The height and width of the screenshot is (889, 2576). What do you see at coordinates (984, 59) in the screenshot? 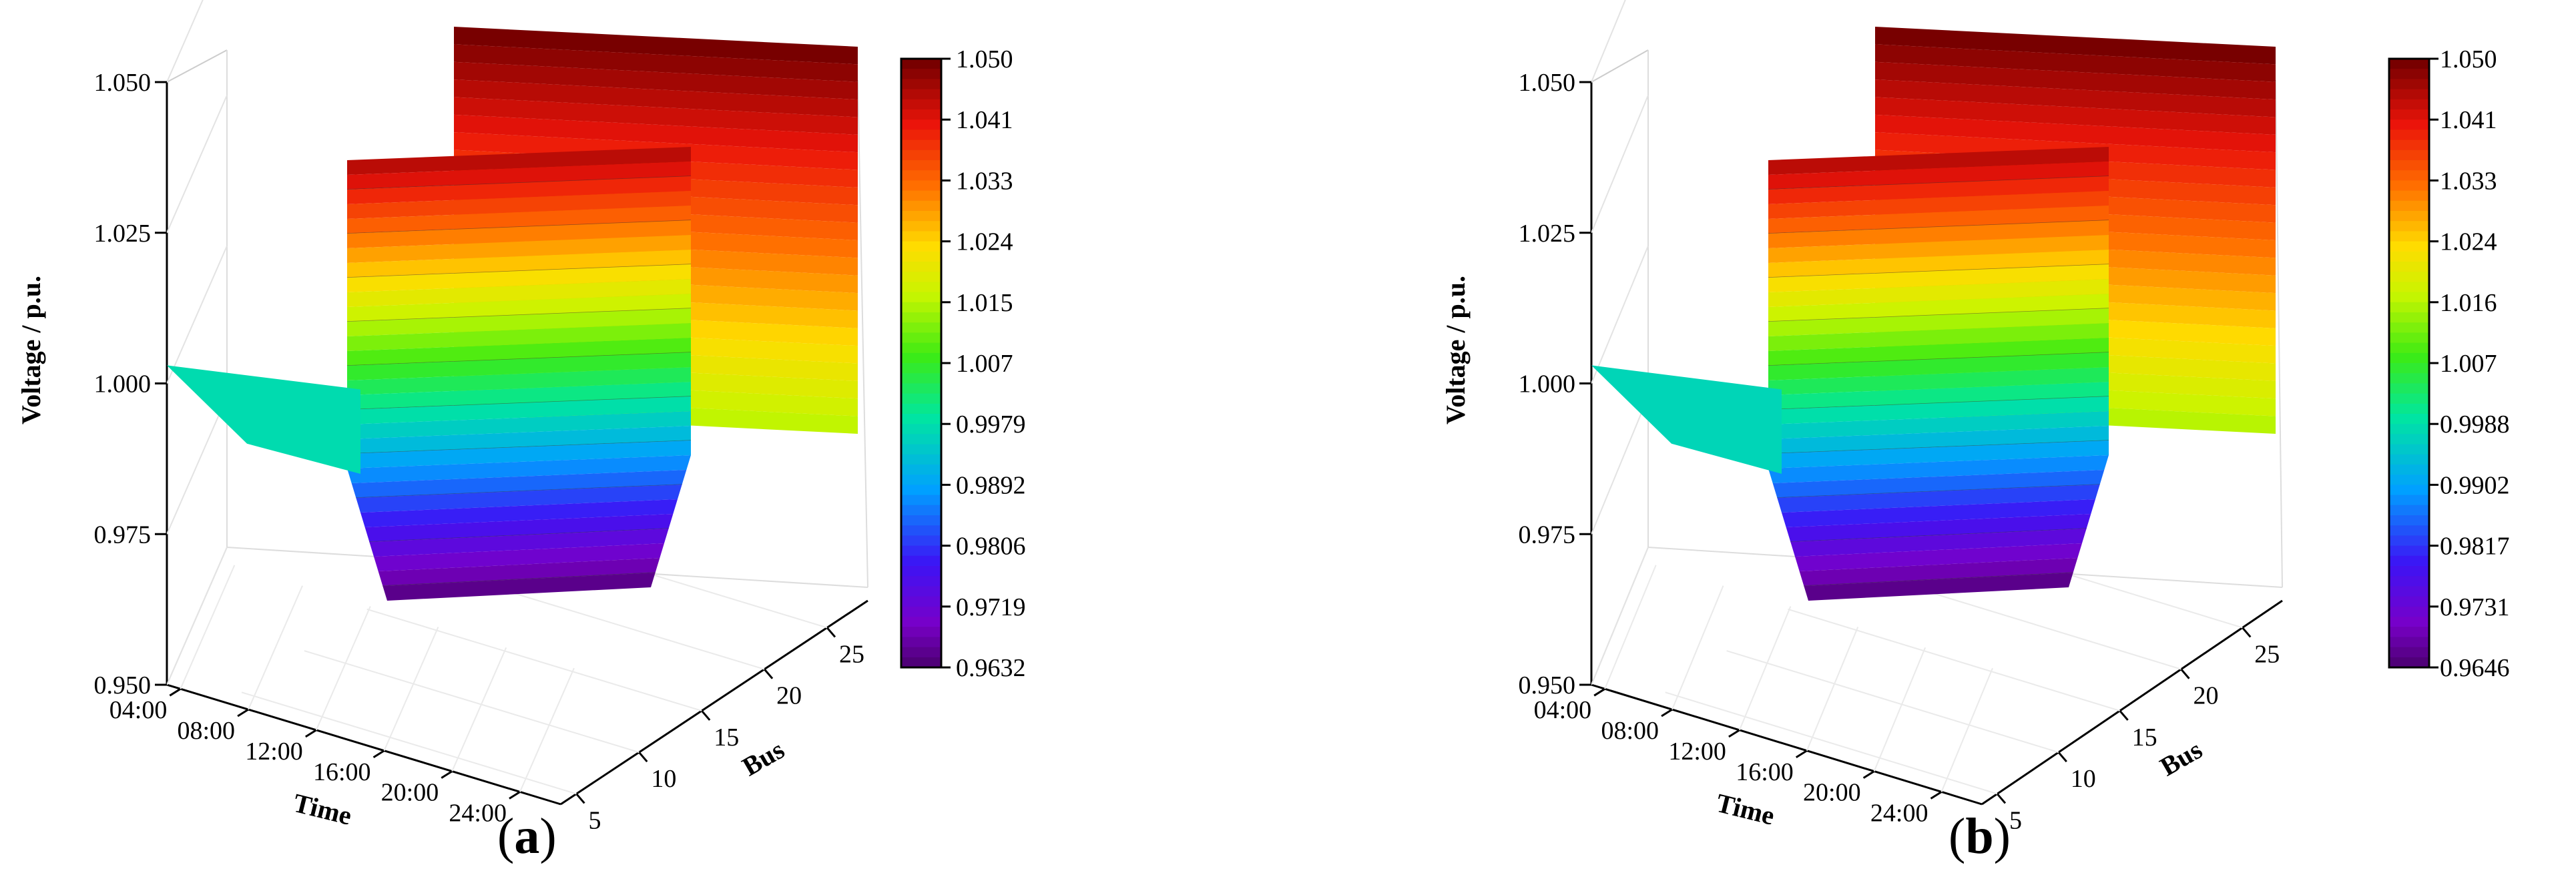
I see `colorbar-tick-label: 1.050` at bounding box center [984, 59].